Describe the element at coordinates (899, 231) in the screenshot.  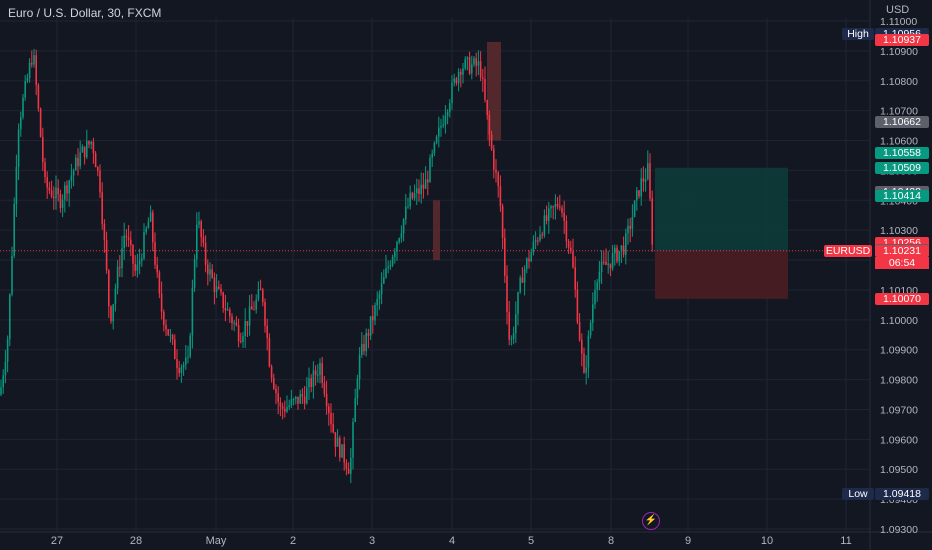
I see `y-tick-label: 1.10300` at that location.